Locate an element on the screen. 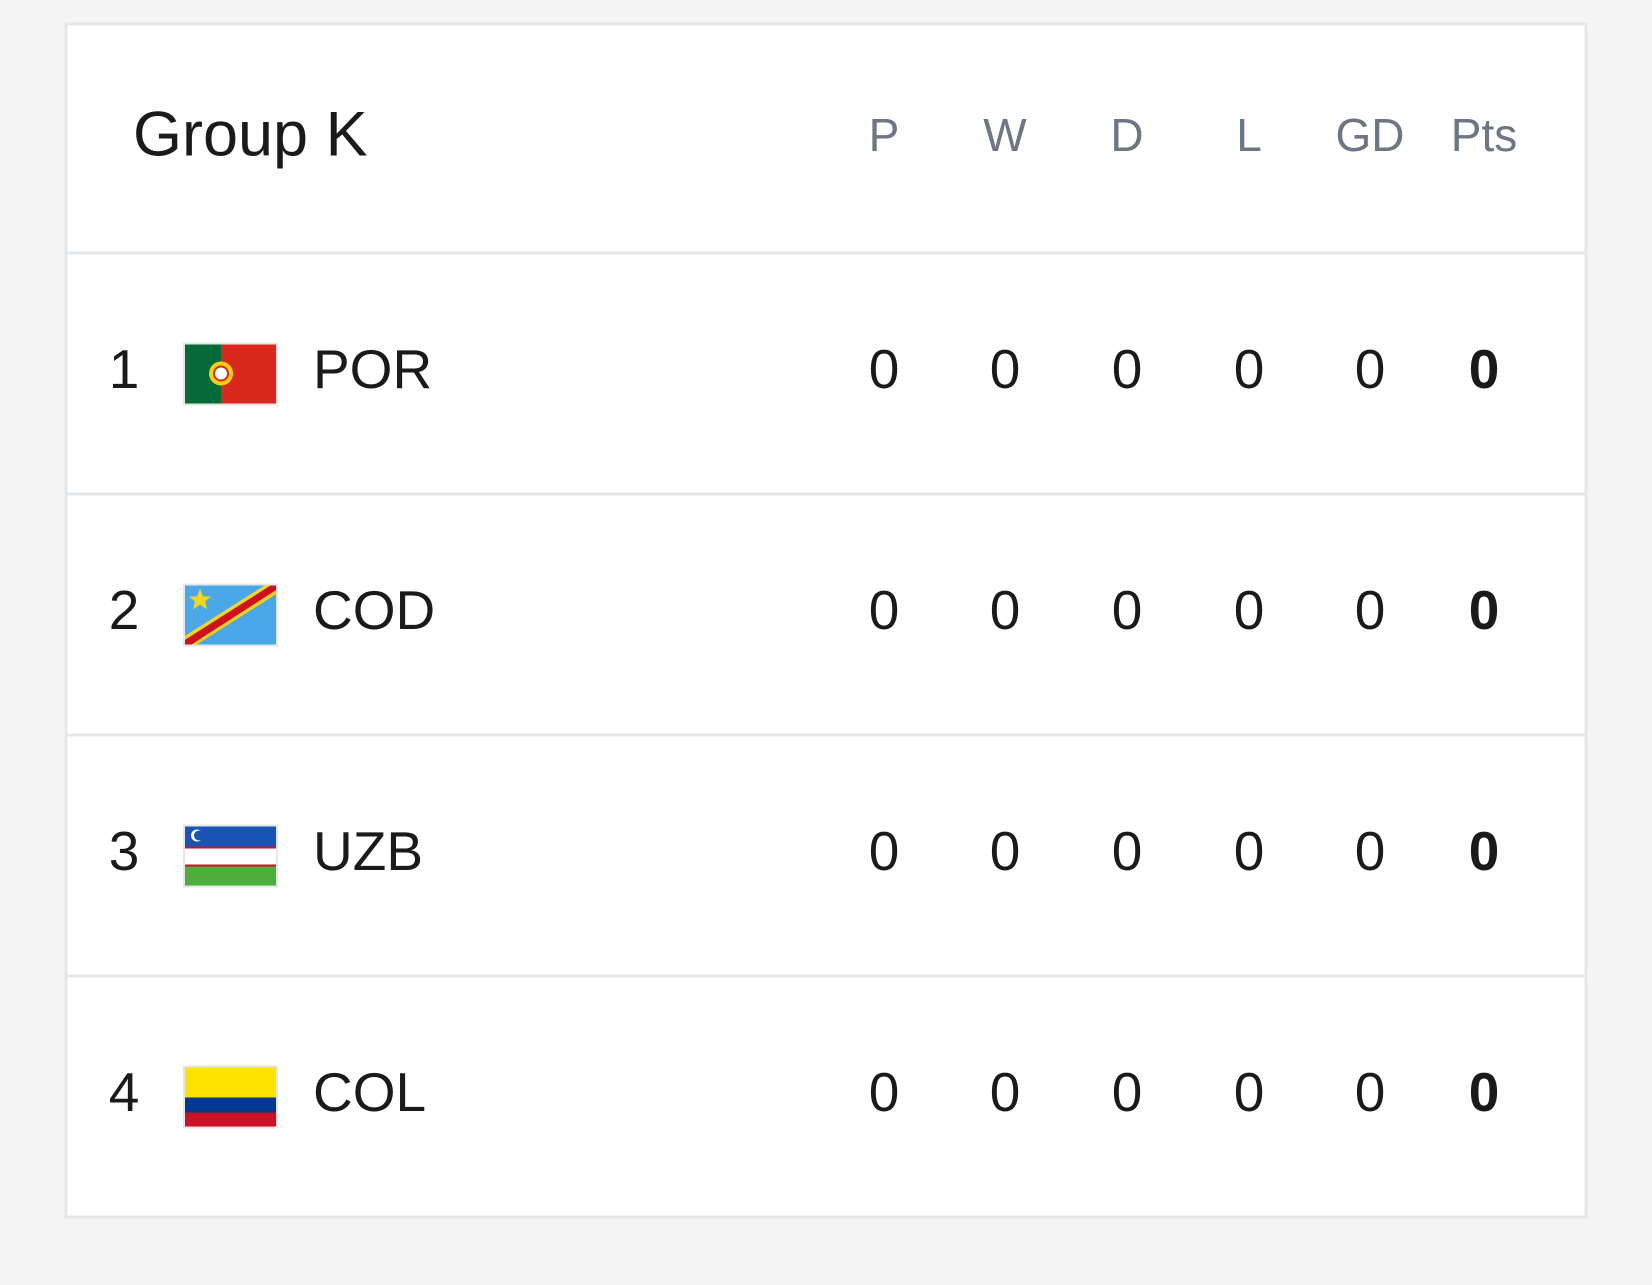 Image resolution: width=1652 pixels, height=1285 pixels. column-header: W is located at coordinates (1005, 135).